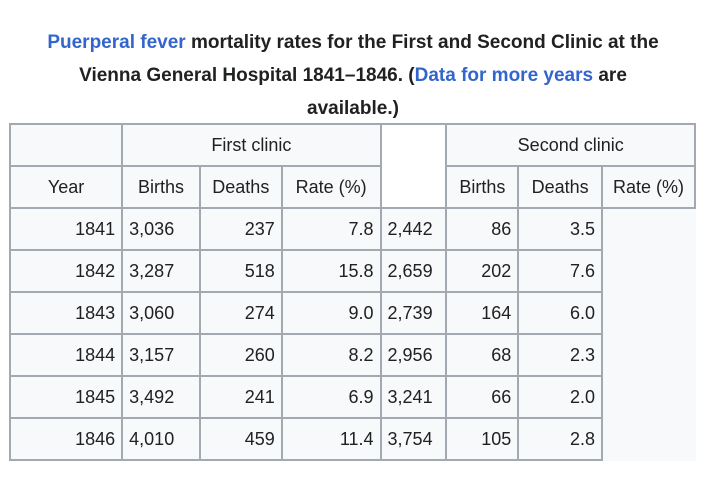 The image size is (706, 484). What do you see at coordinates (482, 397) in the screenshot?
I see `second-deaths-cell: 66` at bounding box center [482, 397].